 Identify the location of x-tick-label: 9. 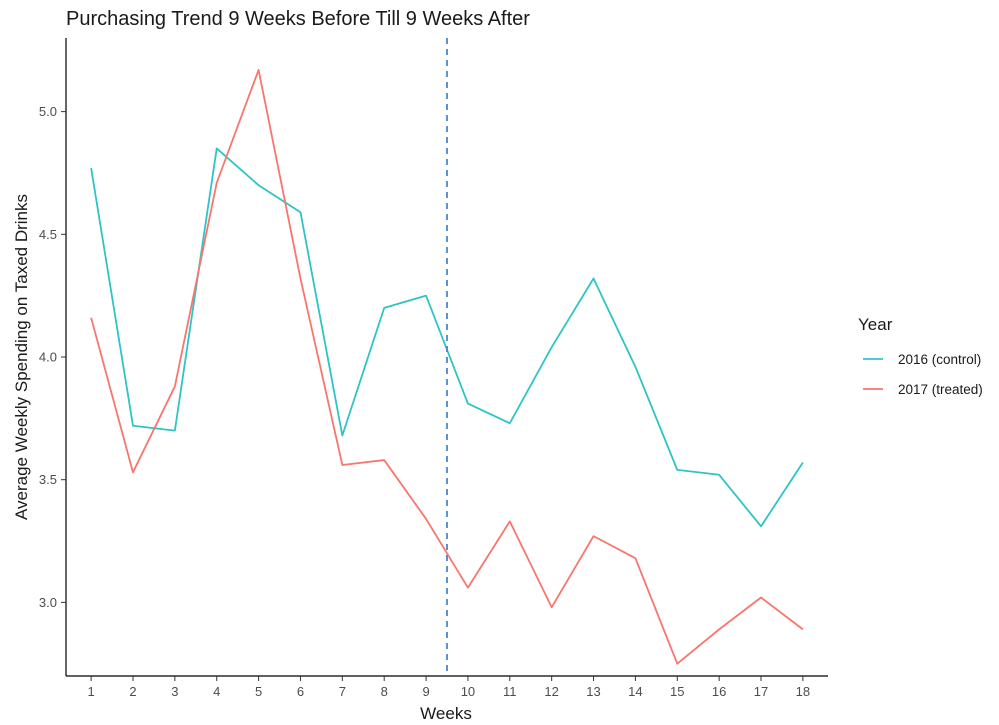
(425, 691).